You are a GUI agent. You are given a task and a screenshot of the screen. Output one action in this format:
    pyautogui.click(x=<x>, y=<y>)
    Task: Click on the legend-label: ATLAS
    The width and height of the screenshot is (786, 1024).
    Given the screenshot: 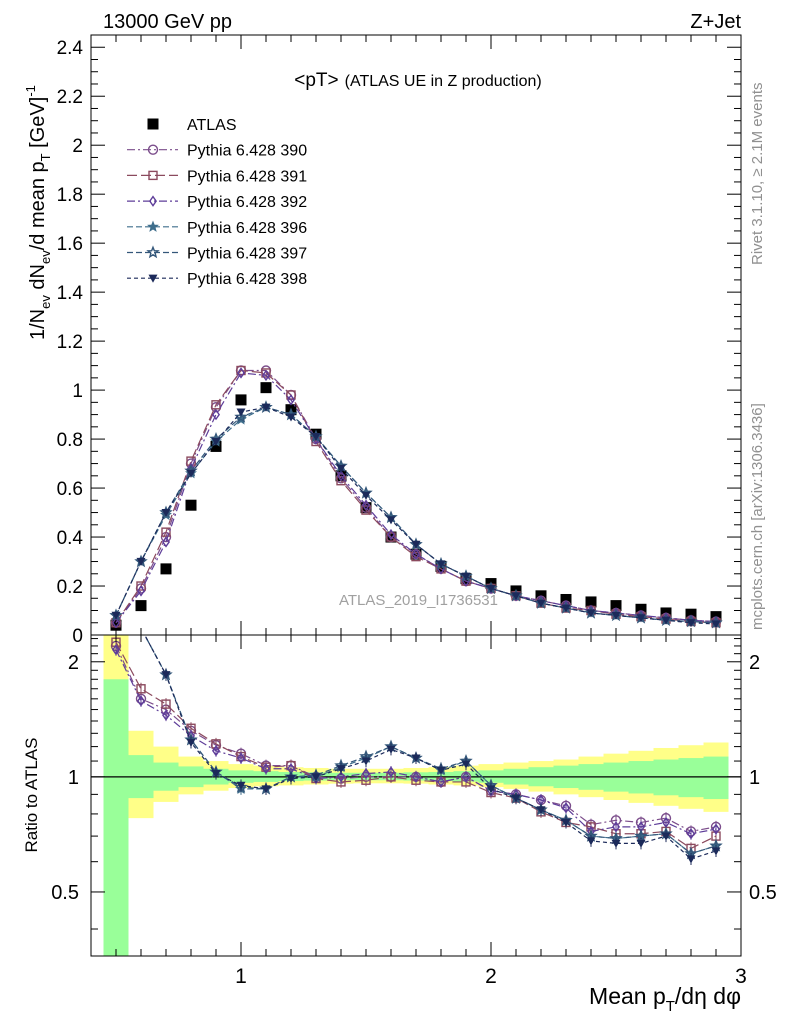 What is the action you would take?
    pyautogui.click(x=212, y=125)
    